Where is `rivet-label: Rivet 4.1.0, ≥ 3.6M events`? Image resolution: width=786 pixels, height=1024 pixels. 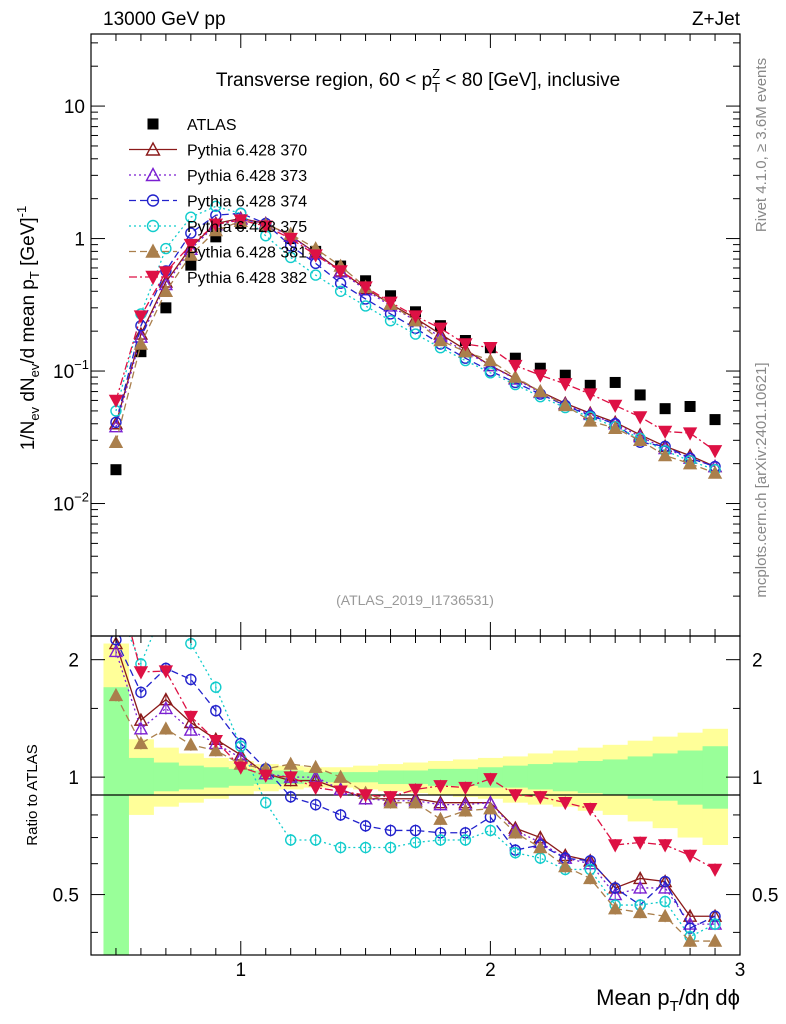
rivet-label: Rivet 4.1.0, ≥ 3.6M events is located at coordinates (761, 145).